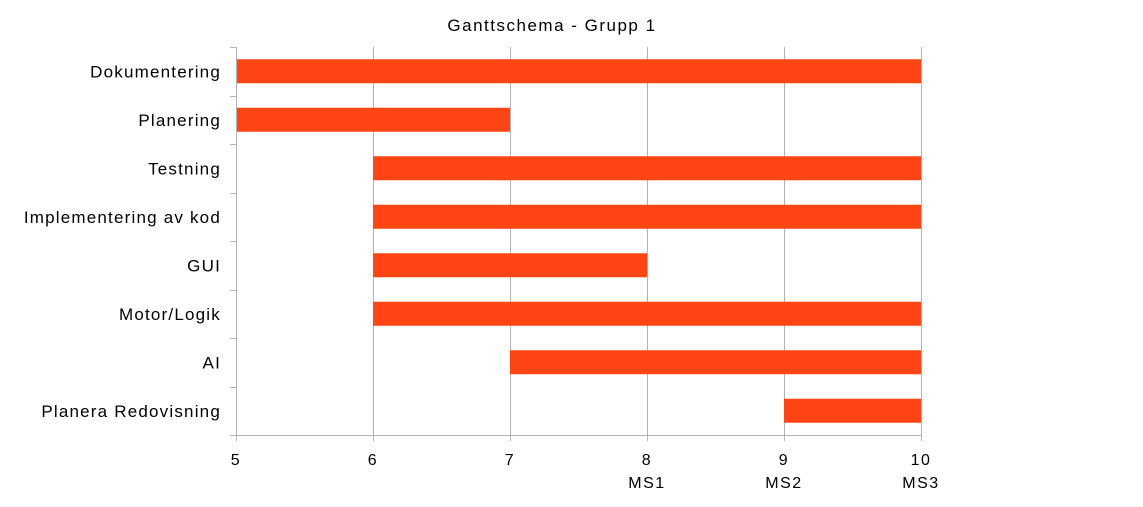 This screenshot has width=1143, height=507. Describe the element at coordinates (236, 460) in the screenshot. I see `x-tick-label: 5` at that location.